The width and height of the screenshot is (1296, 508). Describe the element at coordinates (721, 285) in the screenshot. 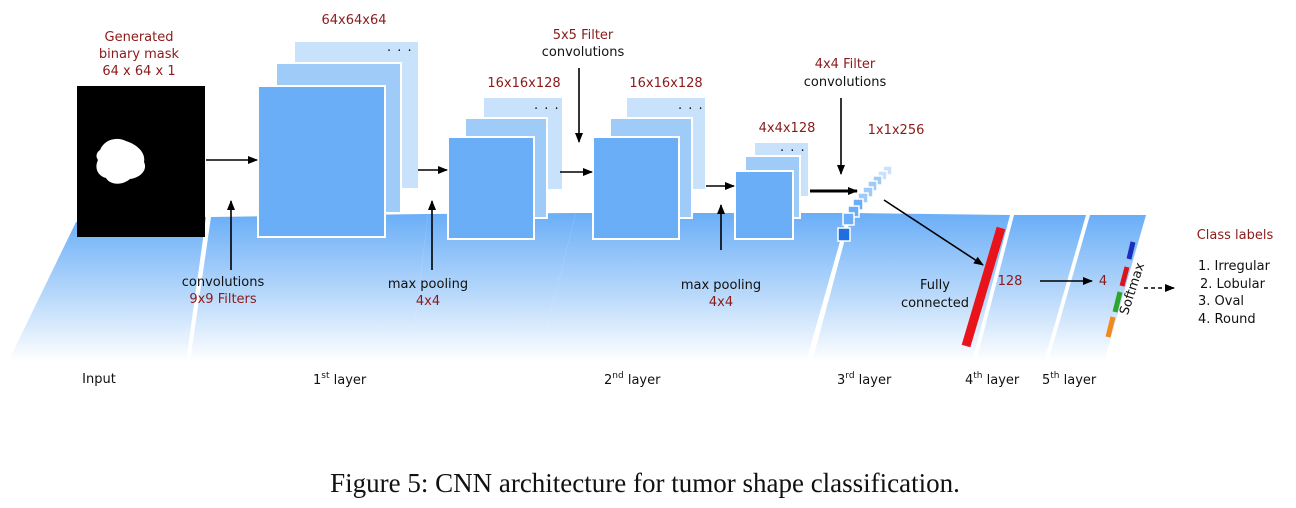

I see `pool2-label: max pooling` at that location.